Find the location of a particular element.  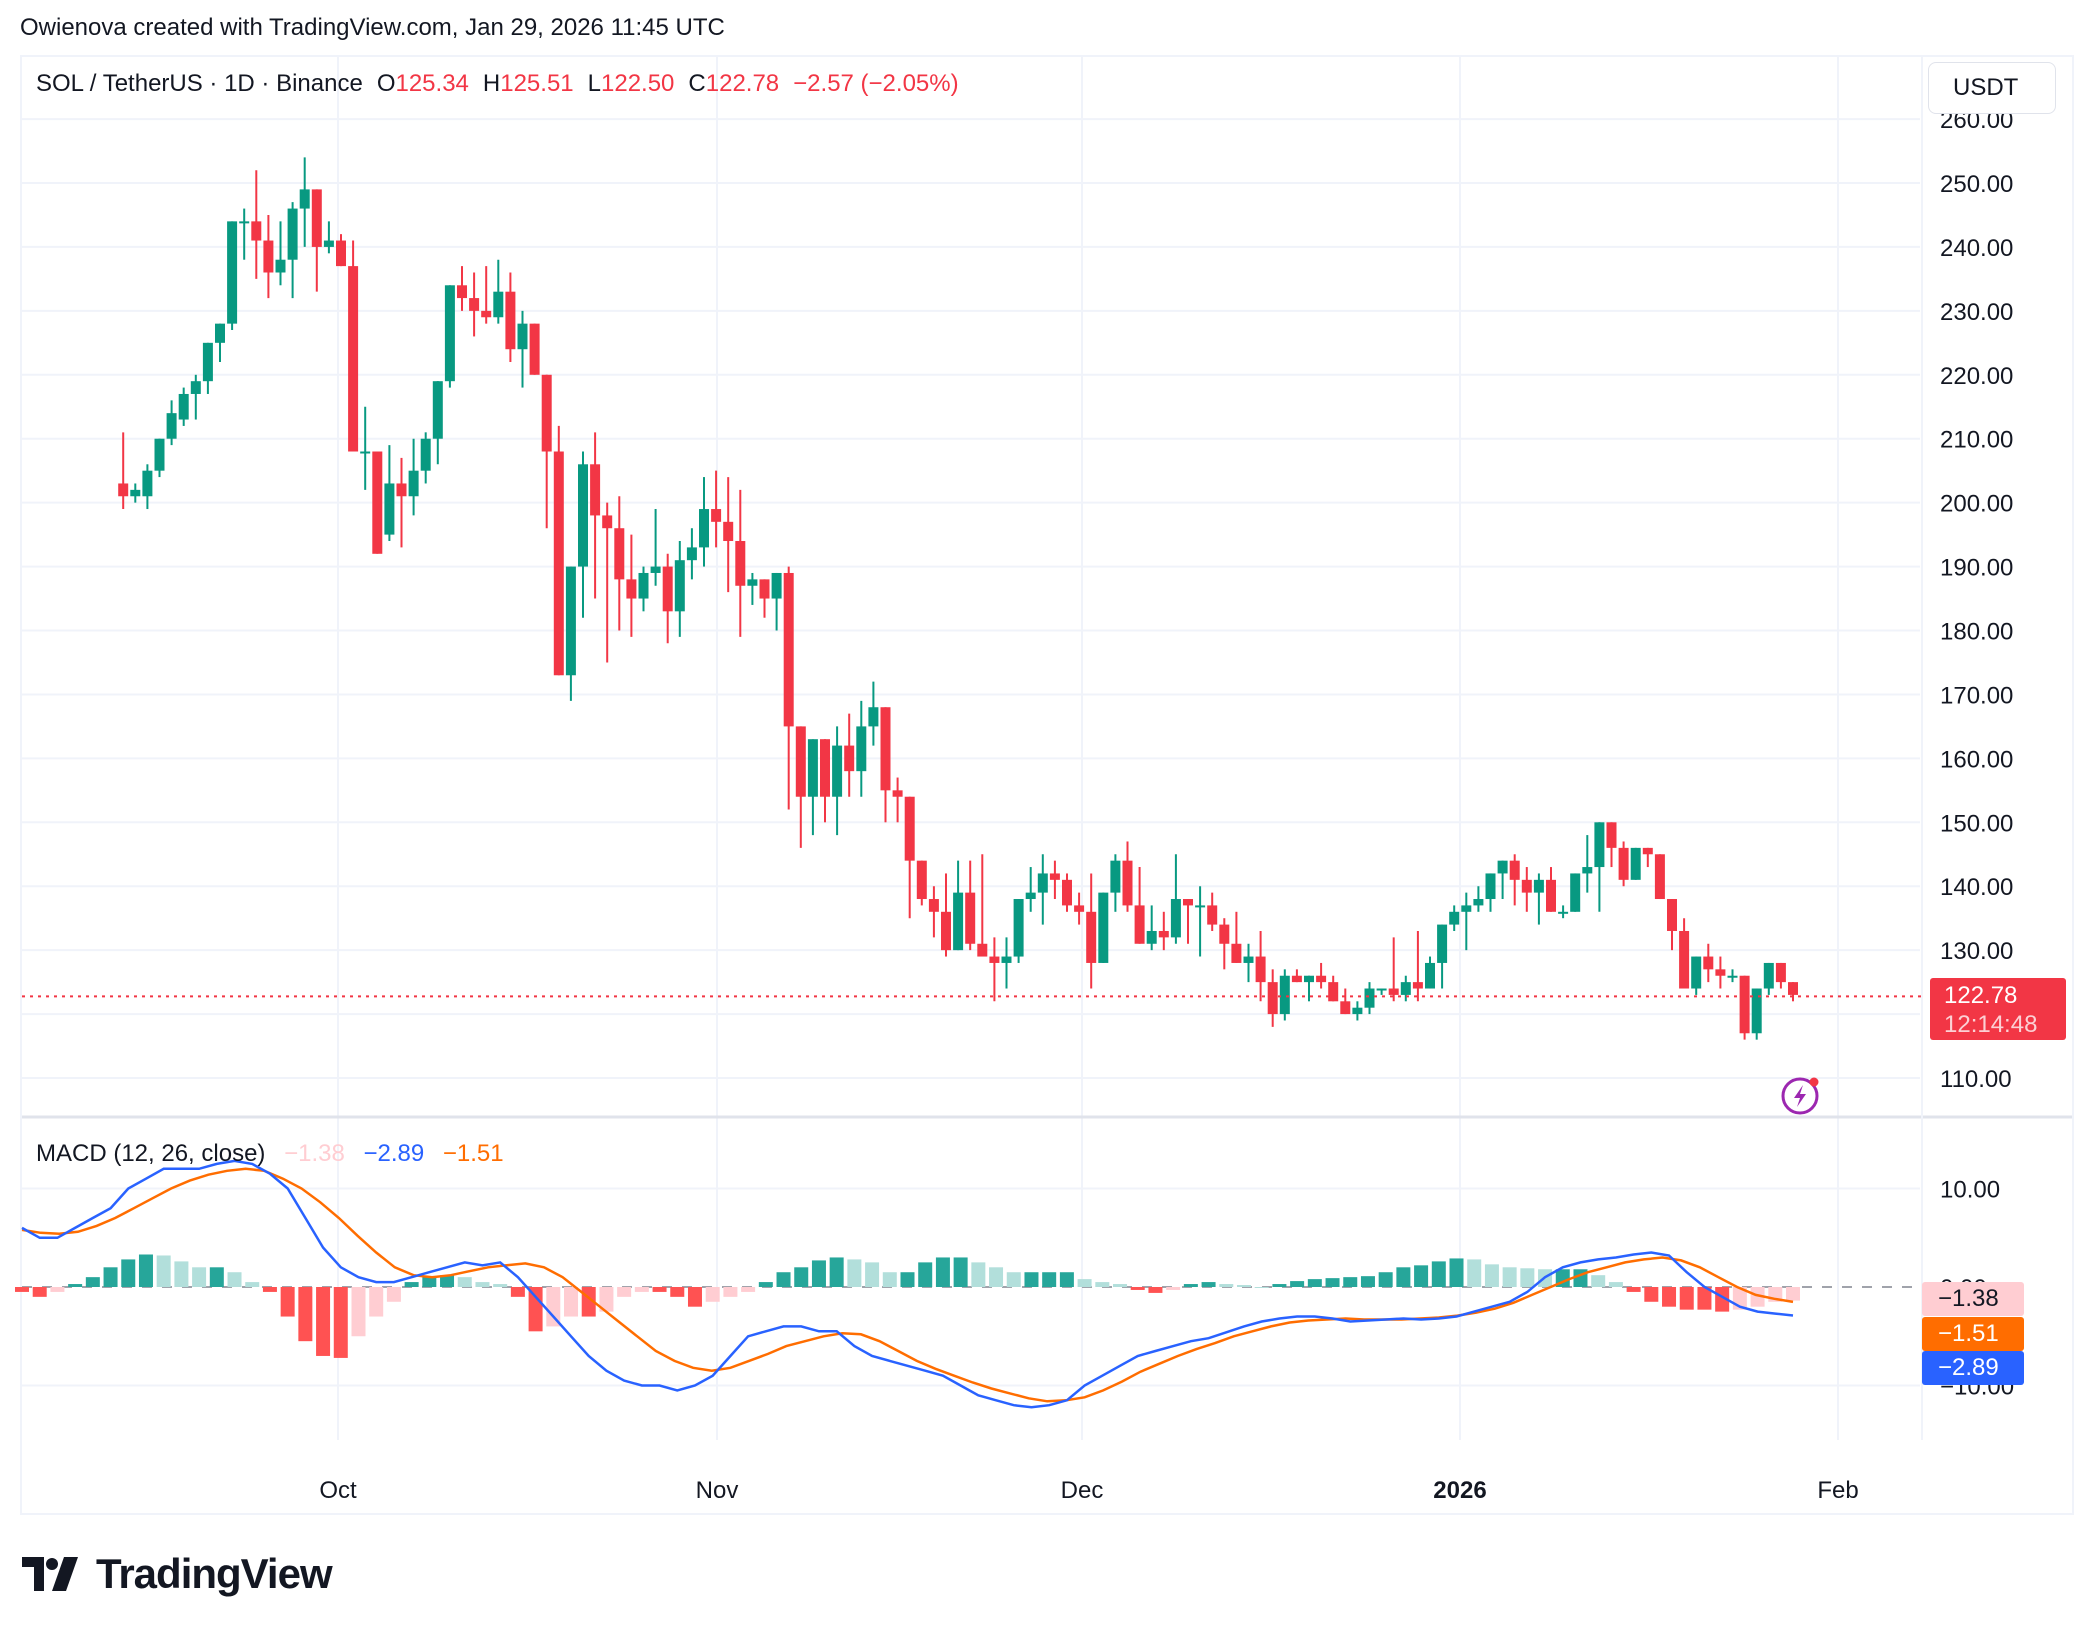

tradingview-logo-text: TradingView is located at coordinates (214, 1573).